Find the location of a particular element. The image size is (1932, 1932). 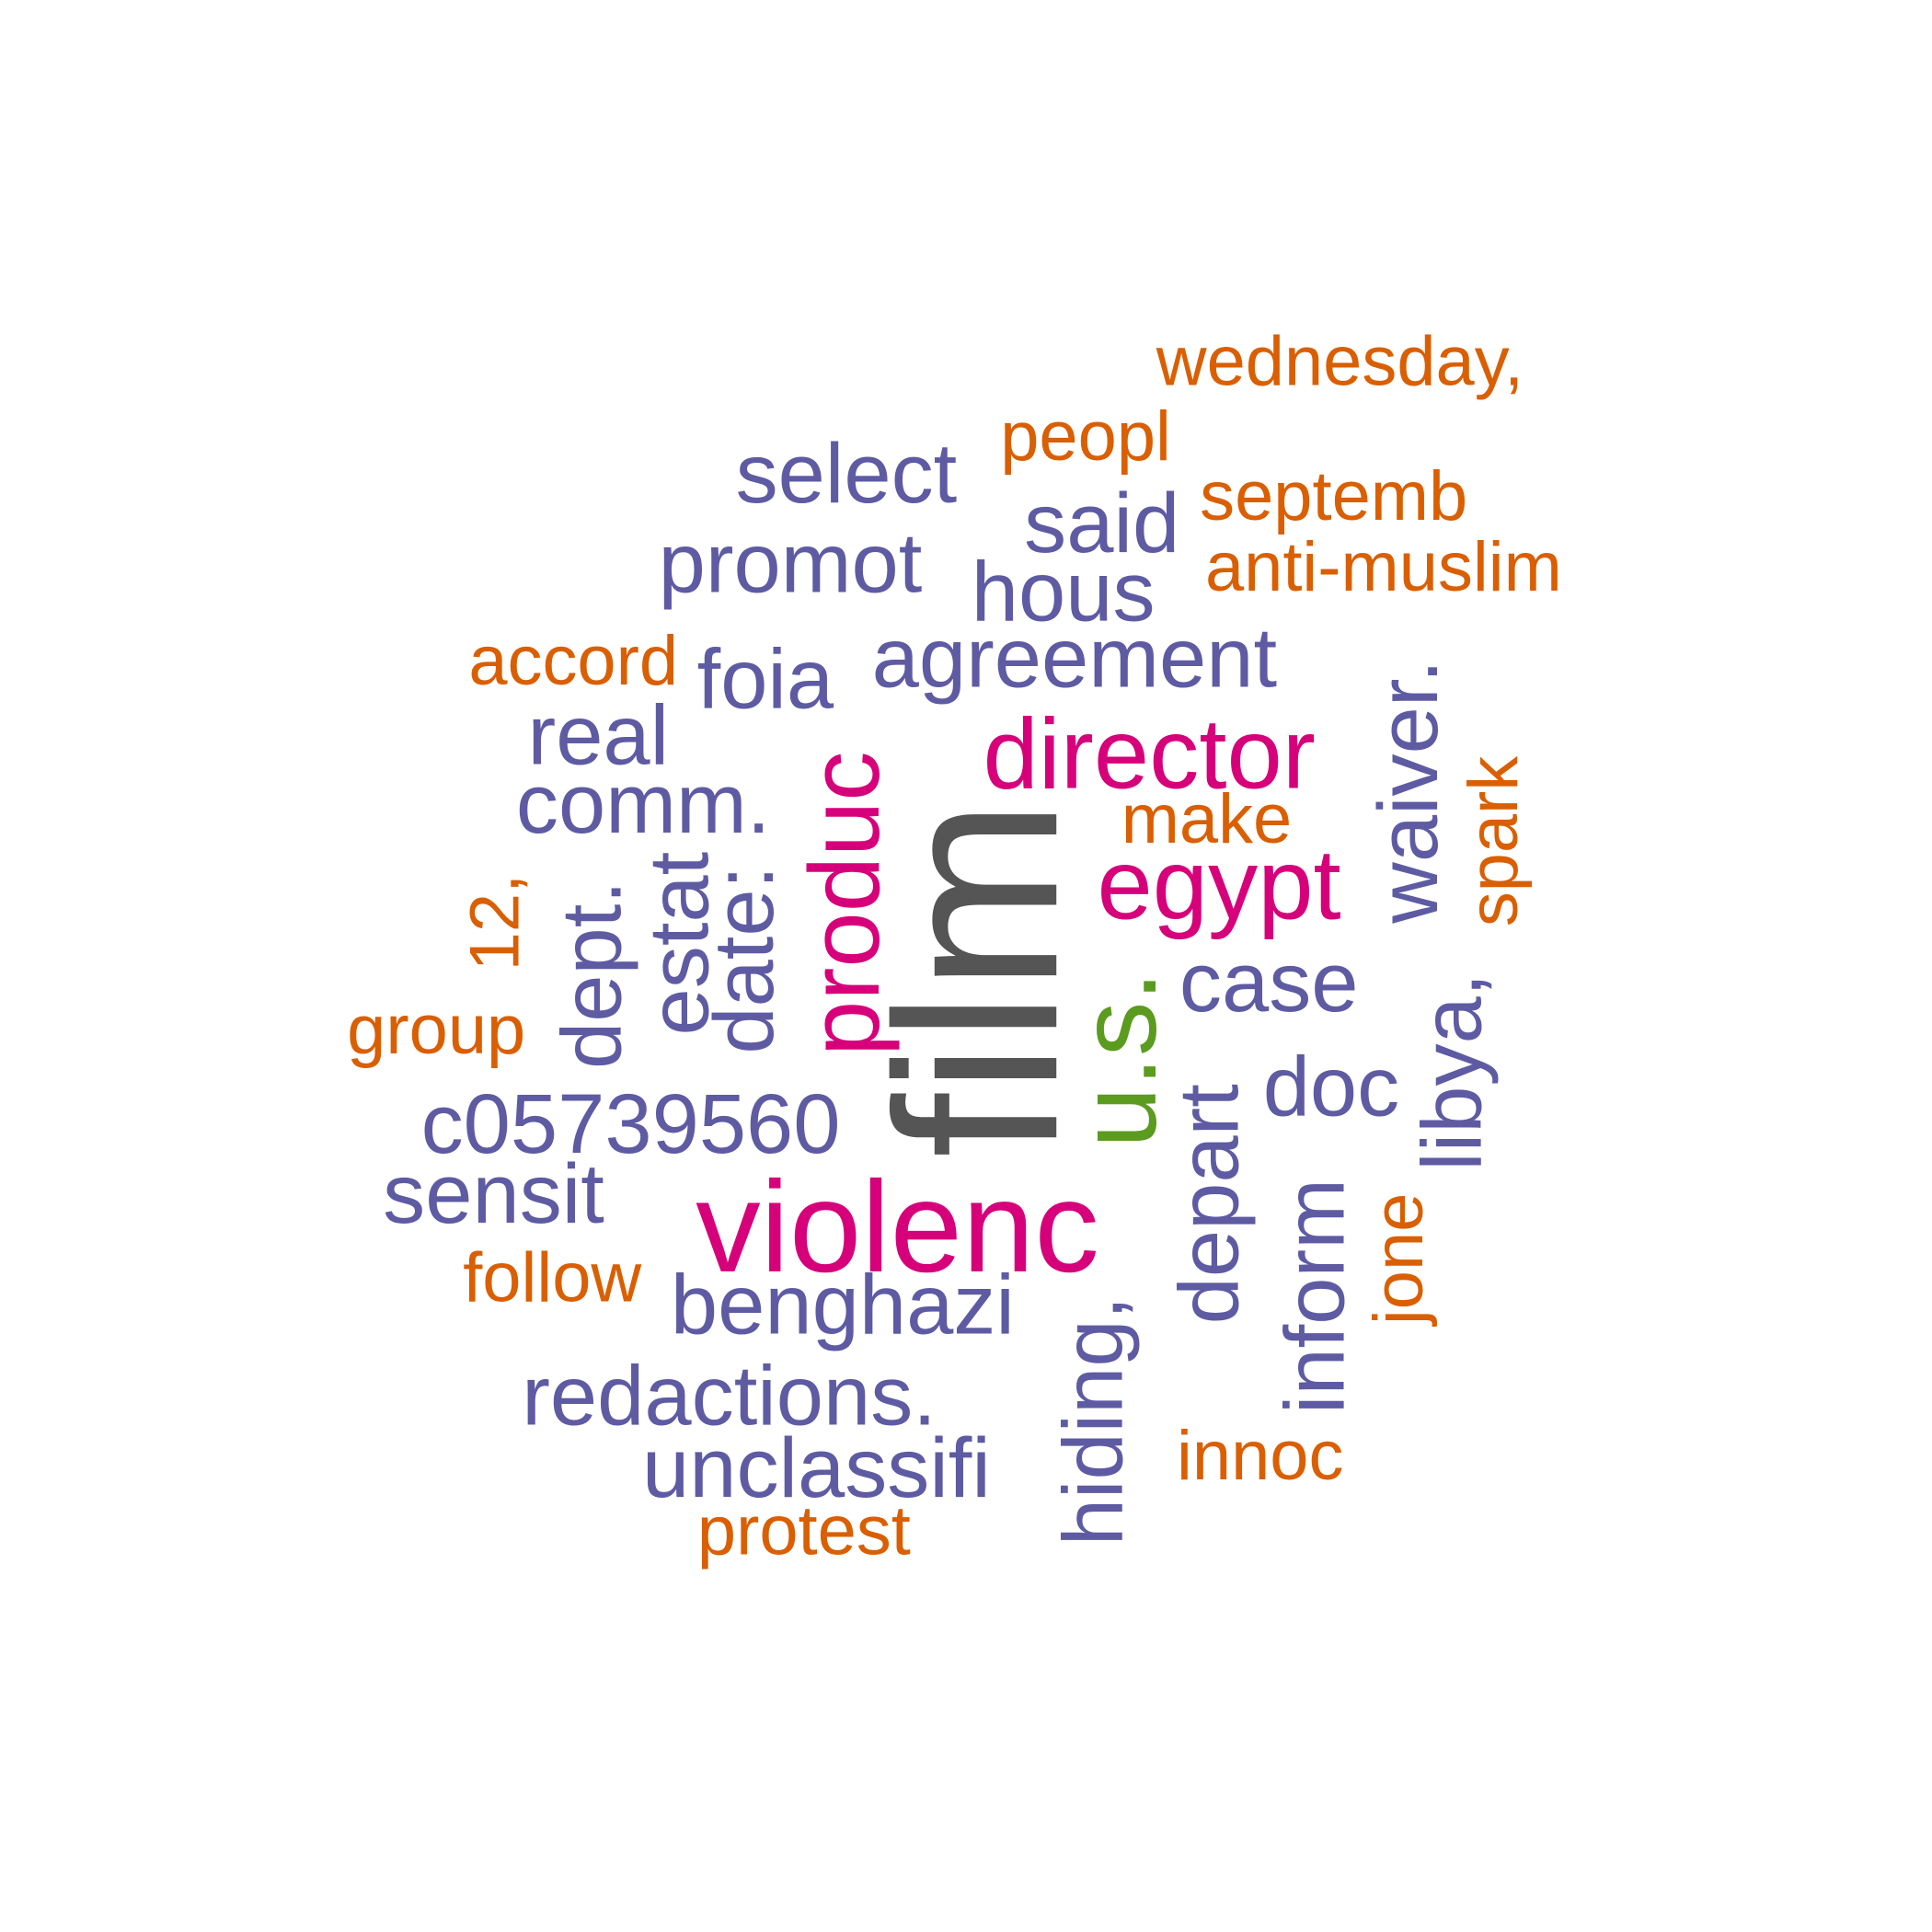

word-anti-muslim: anti-muslim is located at coordinates (1383, 566).